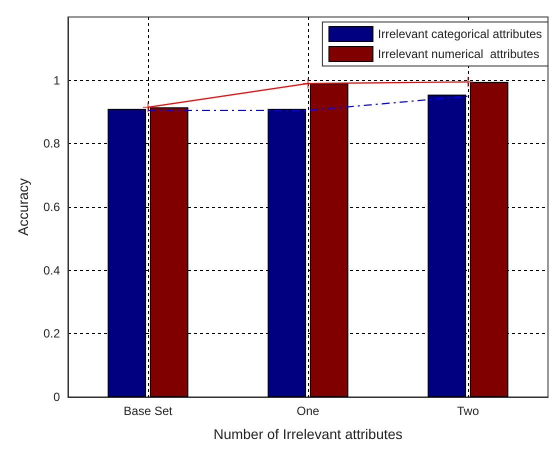 The height and width of the screenshot is (455, 560). Describe the element at coordinates (56, 80) in the screenshot. I see `y-tick-label: 1` at that location.